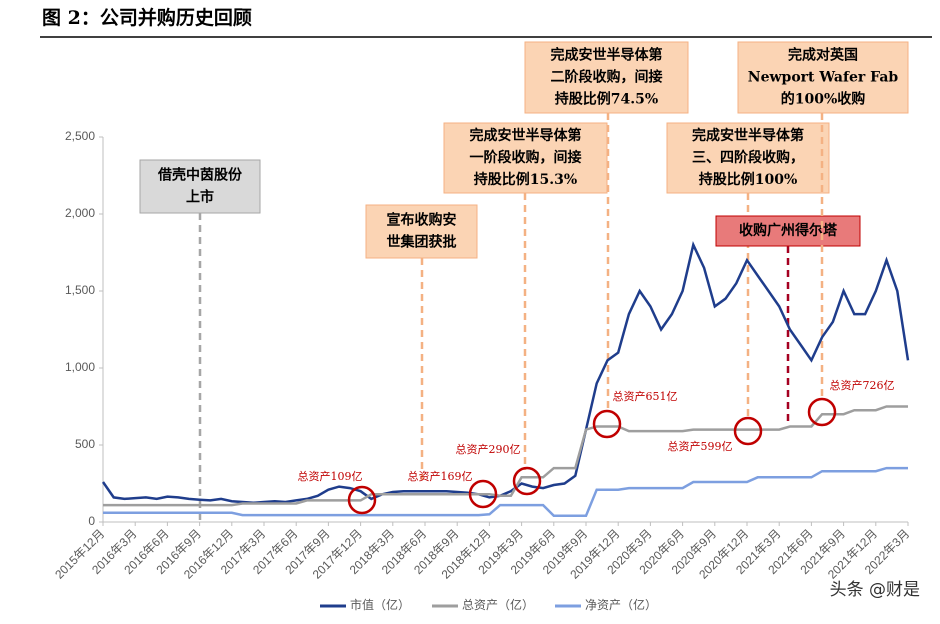 The height and width of the screenshot is (624, 940). I want to click on legend-label: 市值（亿）, so click(380, 604).